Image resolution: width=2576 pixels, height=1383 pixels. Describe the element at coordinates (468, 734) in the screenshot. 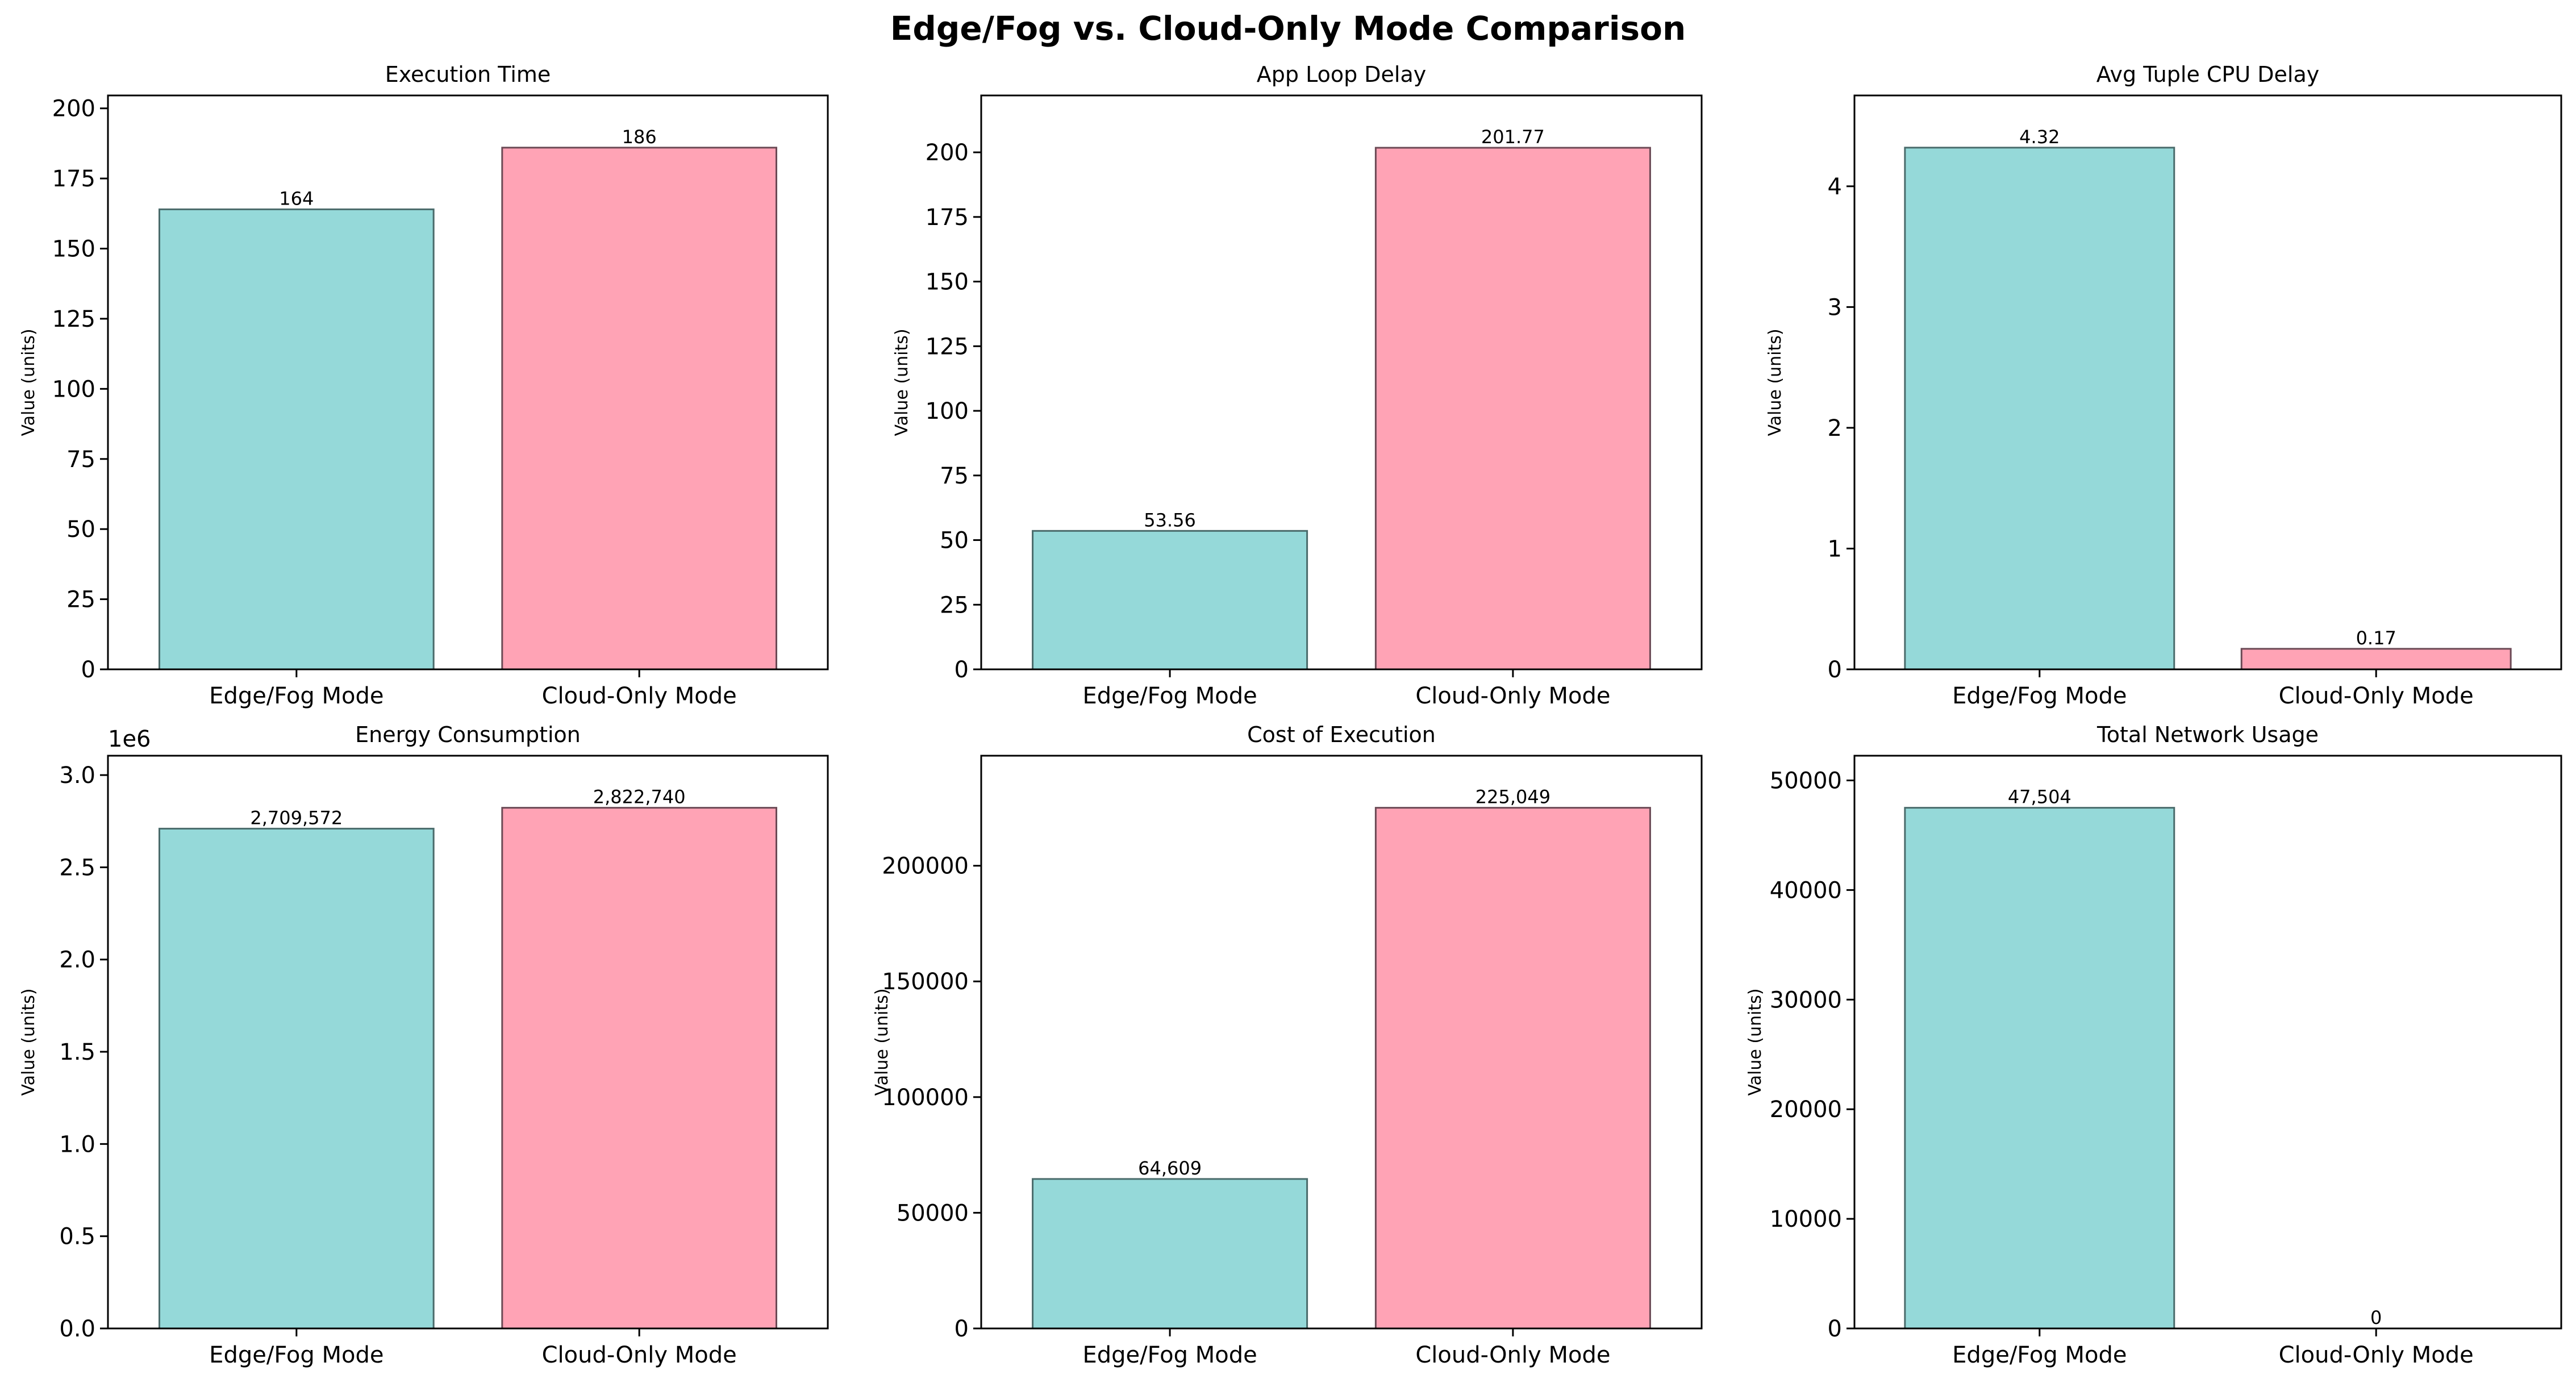

I see `subplot-title: Energy Consumption` at that location.